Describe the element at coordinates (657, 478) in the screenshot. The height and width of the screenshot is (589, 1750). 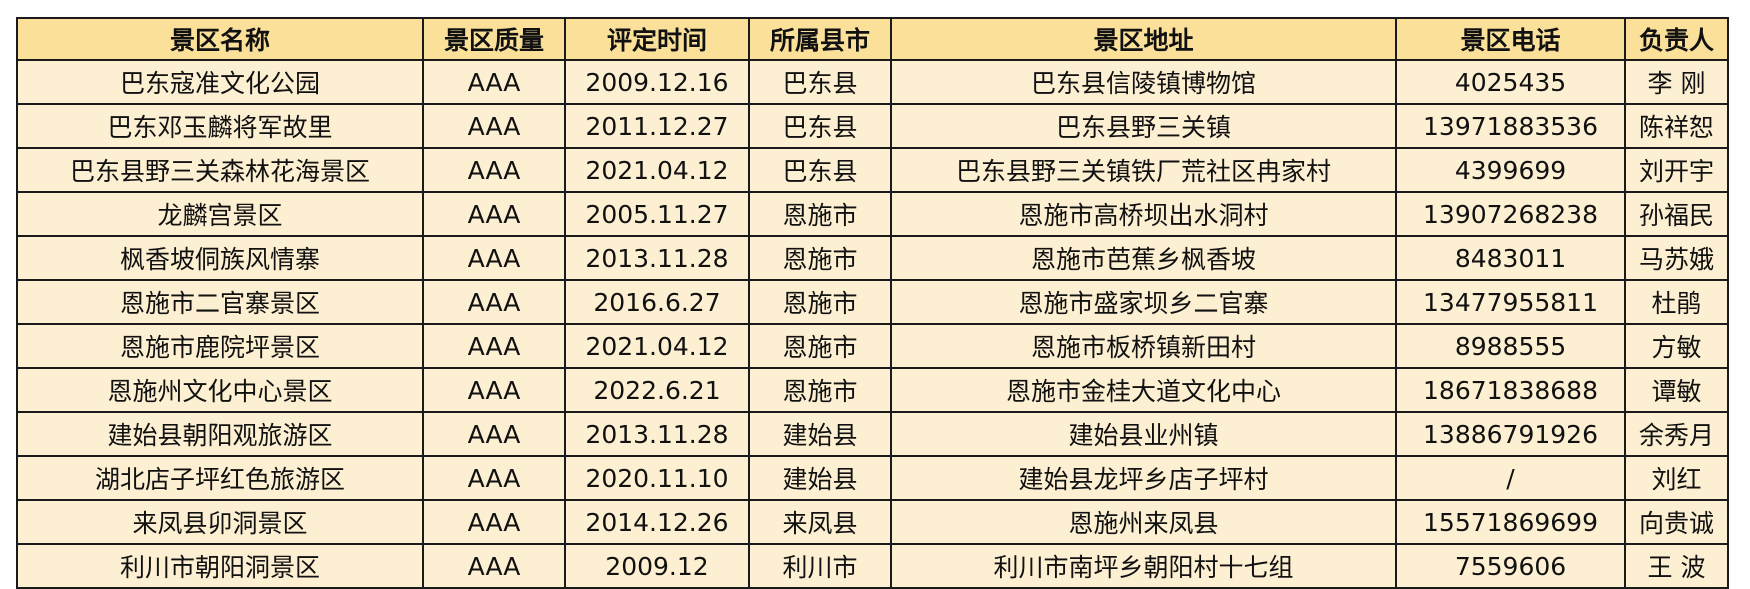
I see `cell-rating-date: 2020.11.10` at that location.